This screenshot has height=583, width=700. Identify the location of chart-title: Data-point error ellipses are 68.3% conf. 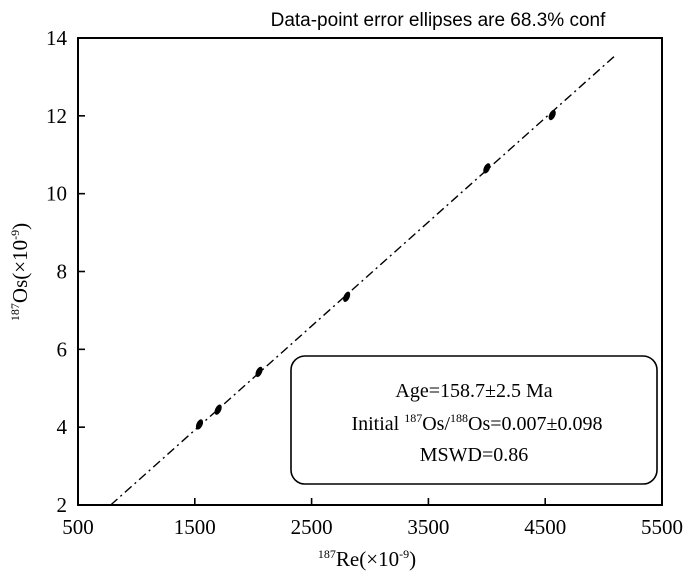
(439, 20).